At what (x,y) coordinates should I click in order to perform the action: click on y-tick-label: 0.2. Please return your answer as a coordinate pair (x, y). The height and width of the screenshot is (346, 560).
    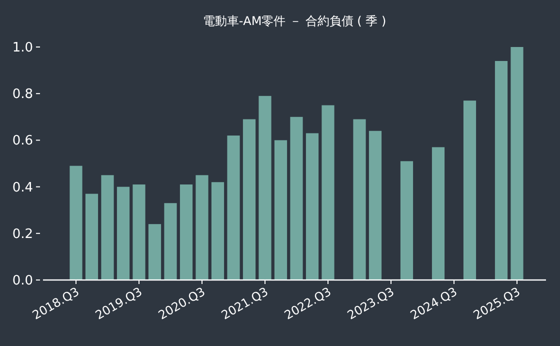
    Looking at the image, I should click on (22, 234).